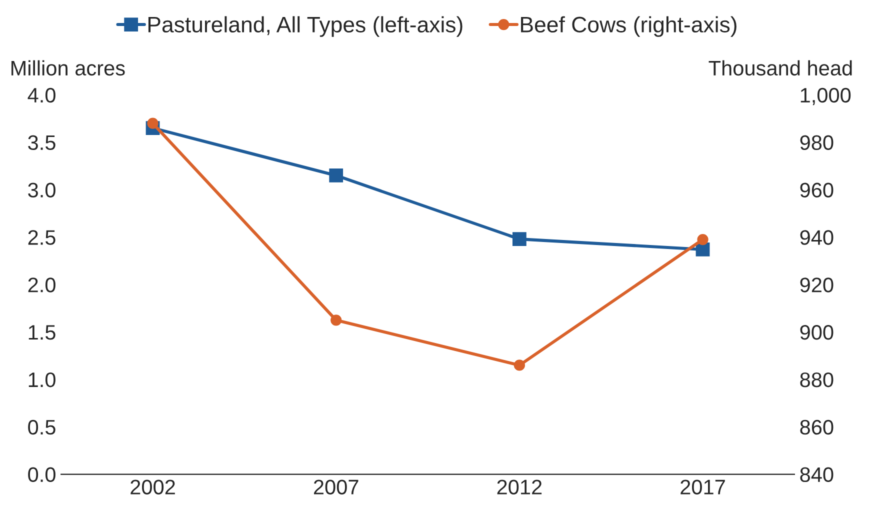 This screenshot has width=873, height=527. I want to click on y-tick-label: 1.5, so click(42, 332).